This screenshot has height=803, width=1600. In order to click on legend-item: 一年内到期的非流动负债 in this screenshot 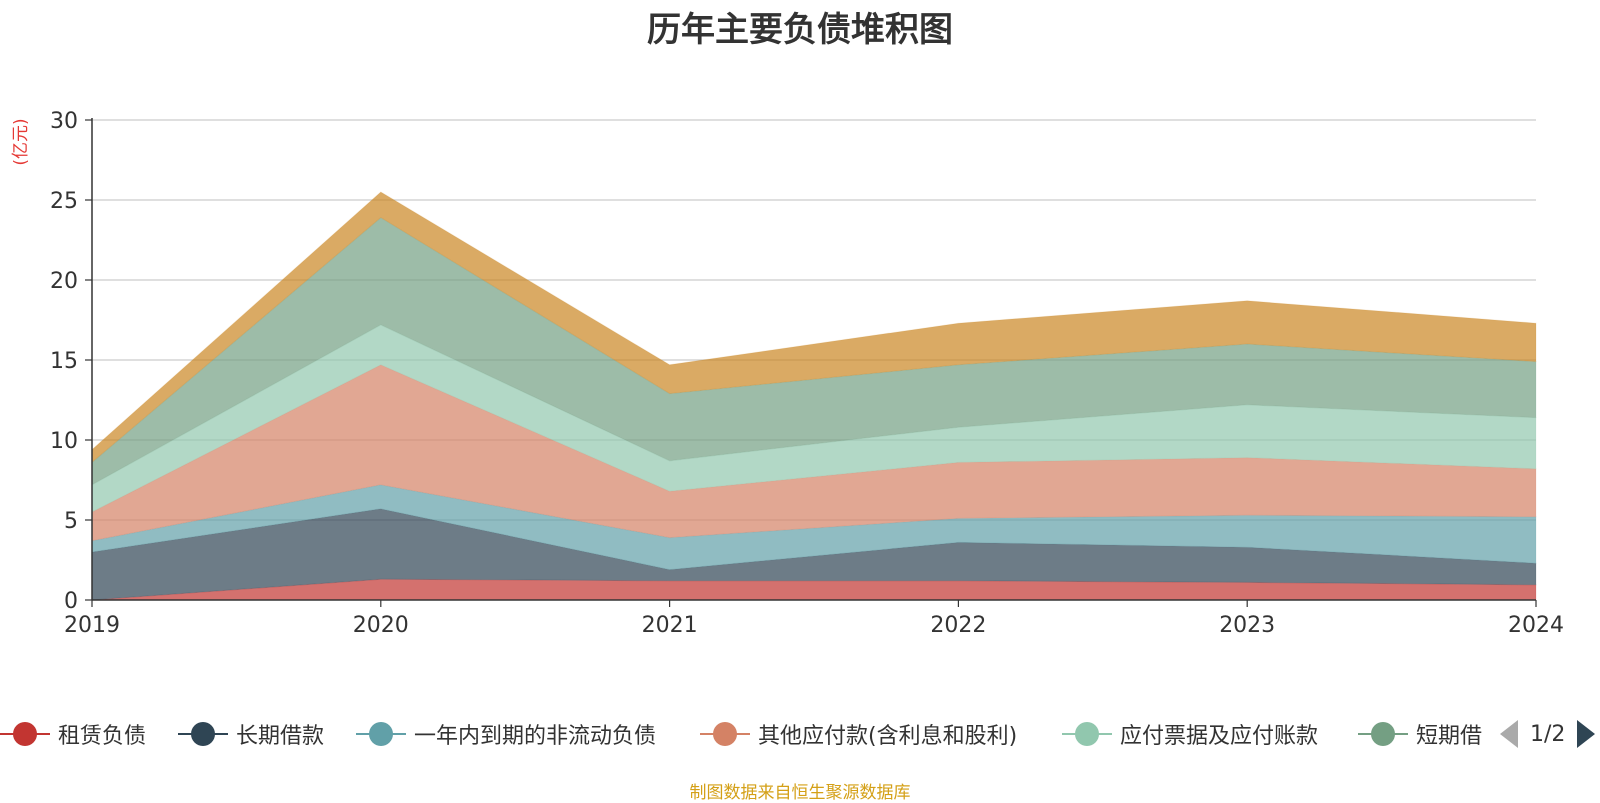, I will do `click(506, 734)`.